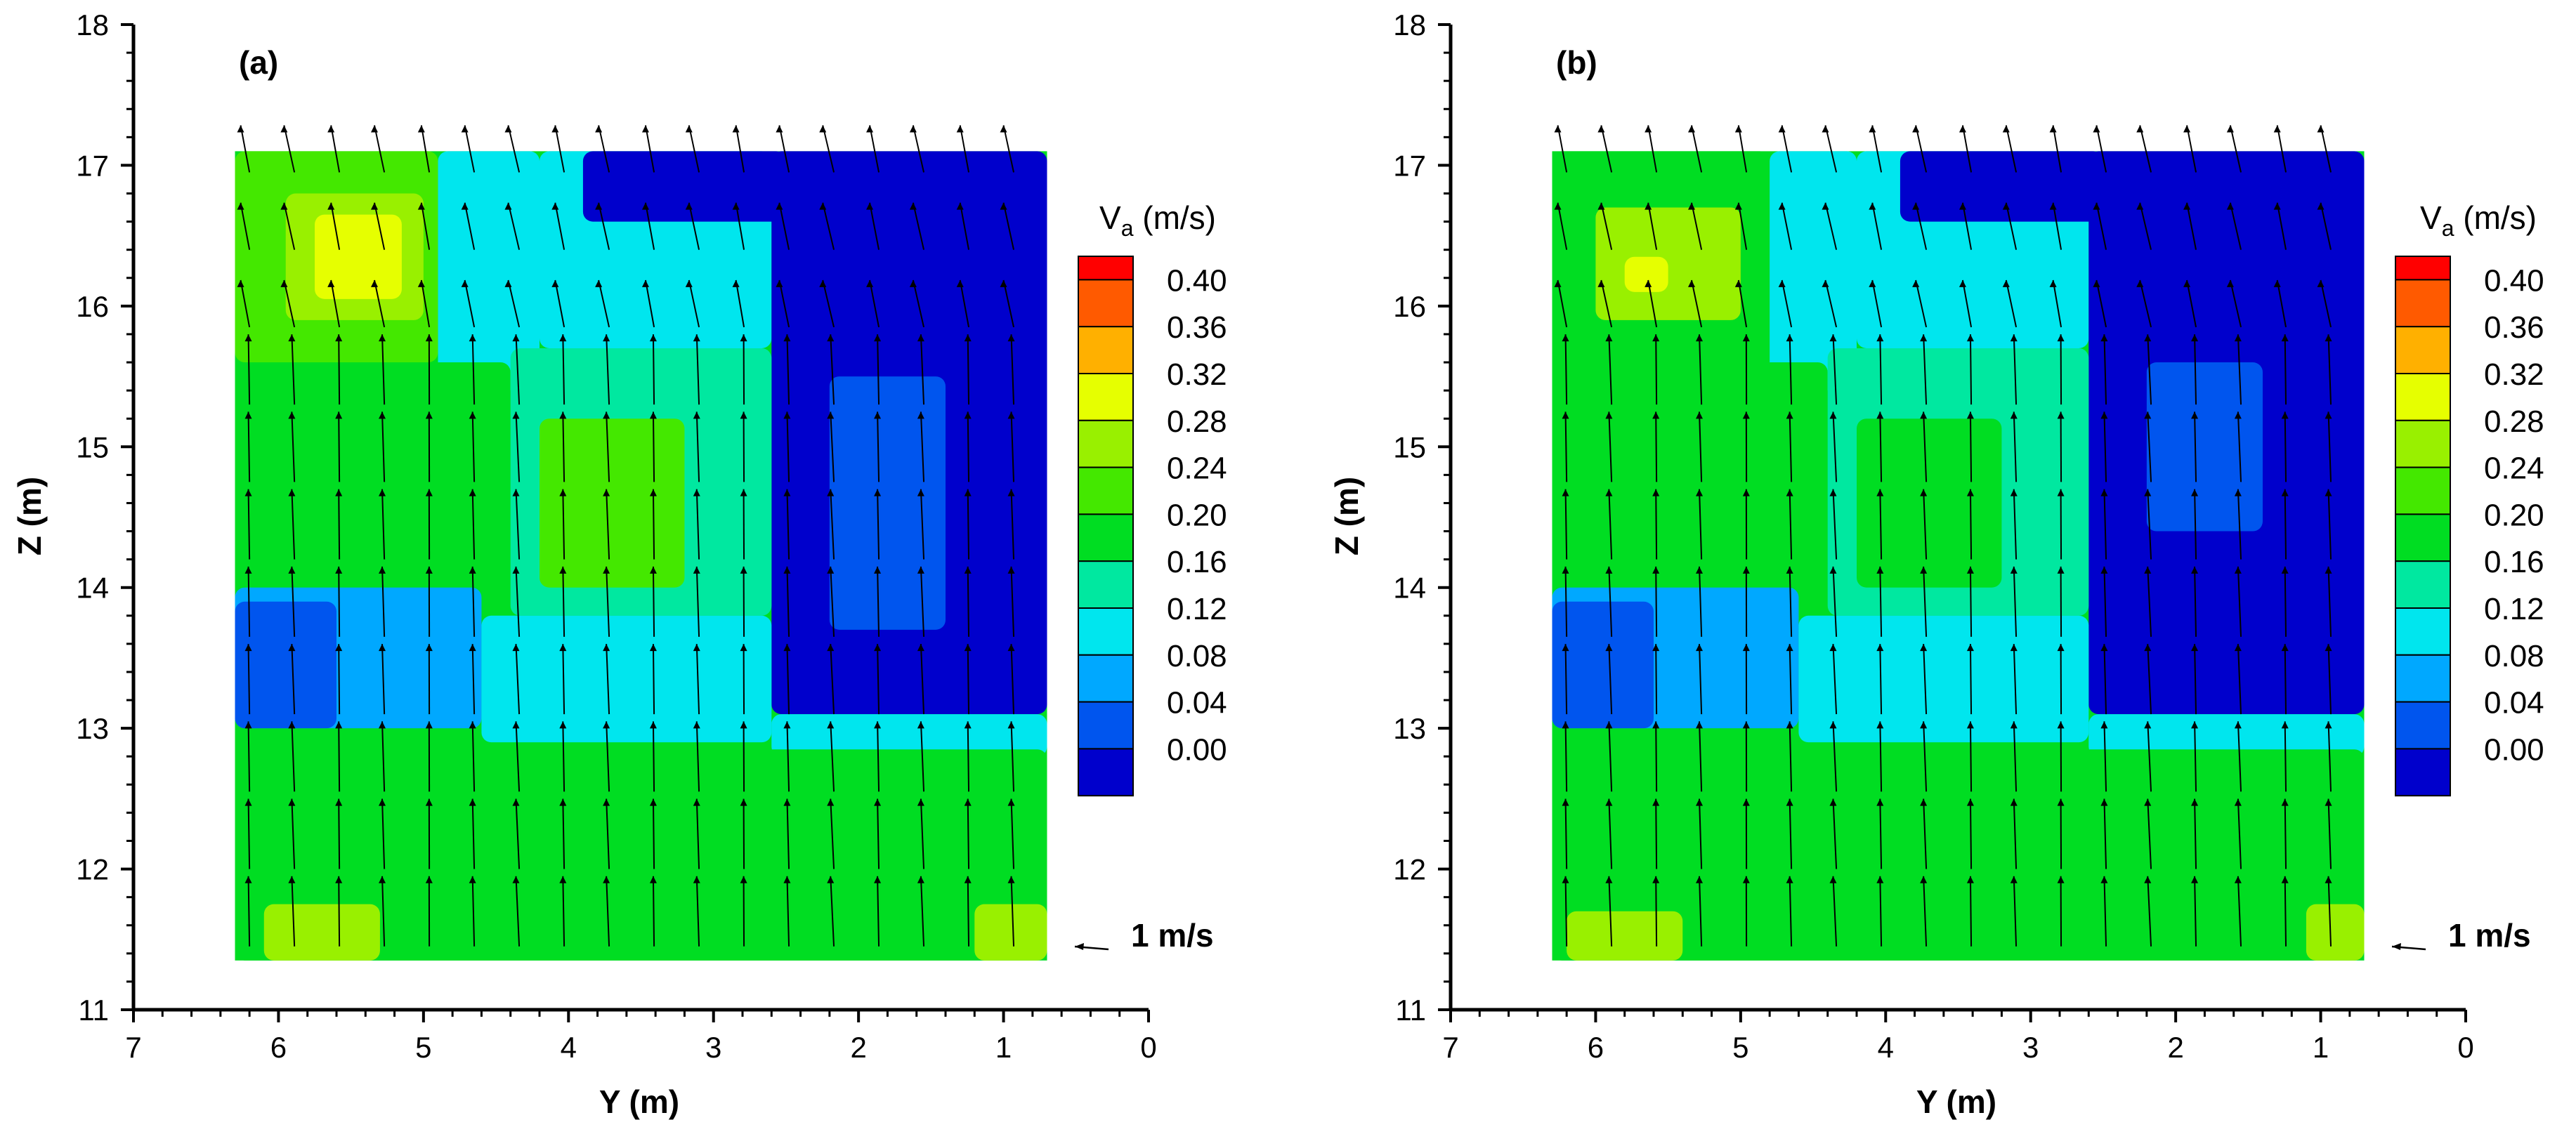 This screenshot has height=1127, width=2576. What do you see at coordinates (1144, 935) in the screenshot?
I see `reference-vector: 1 m/s` at bounding box center [1144, 935].